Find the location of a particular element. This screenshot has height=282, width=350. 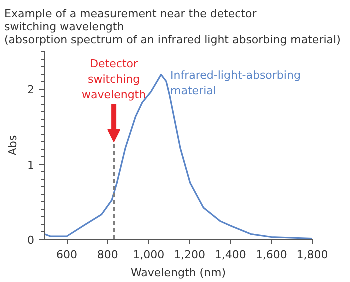

x-tick-label: 1,800 is located at coordinates (312, 255).